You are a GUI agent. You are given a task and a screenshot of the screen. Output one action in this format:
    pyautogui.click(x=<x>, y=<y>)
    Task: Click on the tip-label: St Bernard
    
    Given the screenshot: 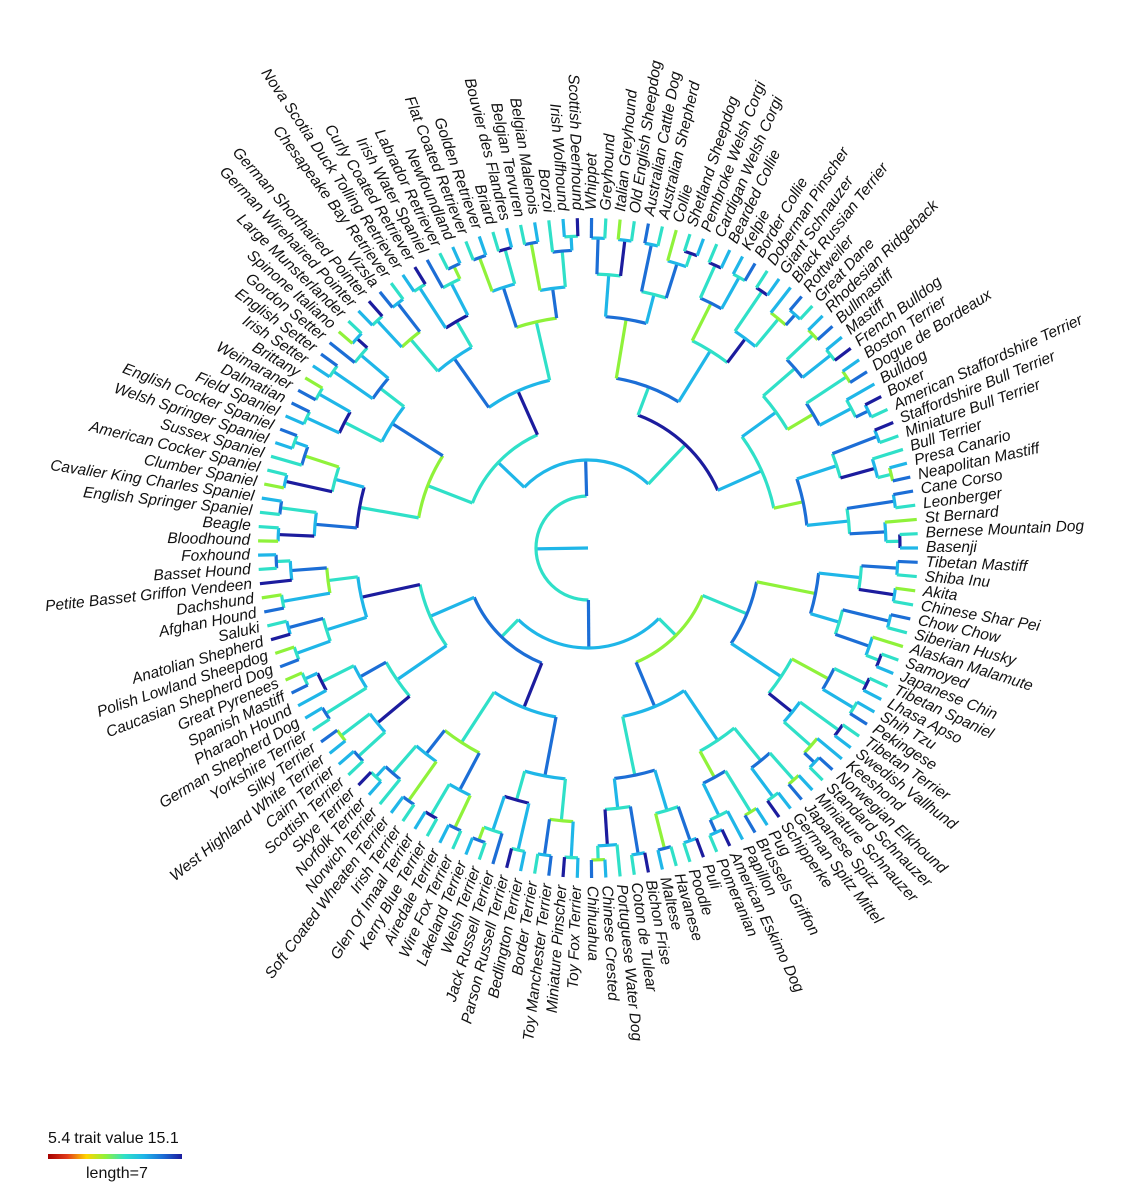 What is the action you would take?
    pyautogui.click(x=962, y=514)
    